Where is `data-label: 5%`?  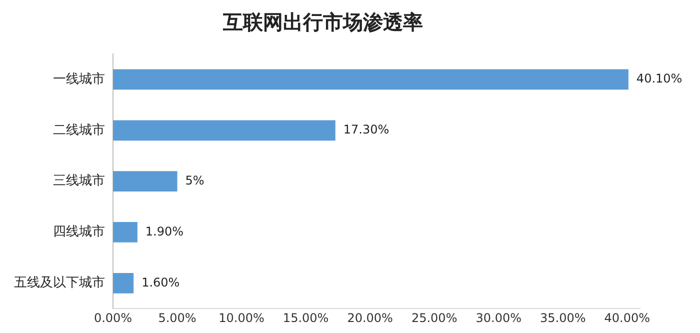
data-label: 5% is located at coordinates (194, 180).